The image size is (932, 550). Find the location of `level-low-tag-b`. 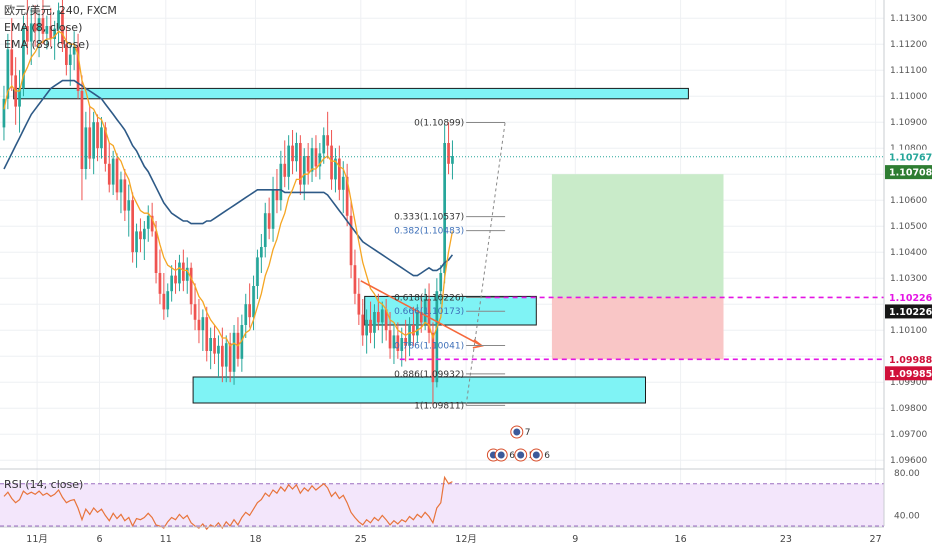

level-low-tag-b is located at coordinates (908, 373).